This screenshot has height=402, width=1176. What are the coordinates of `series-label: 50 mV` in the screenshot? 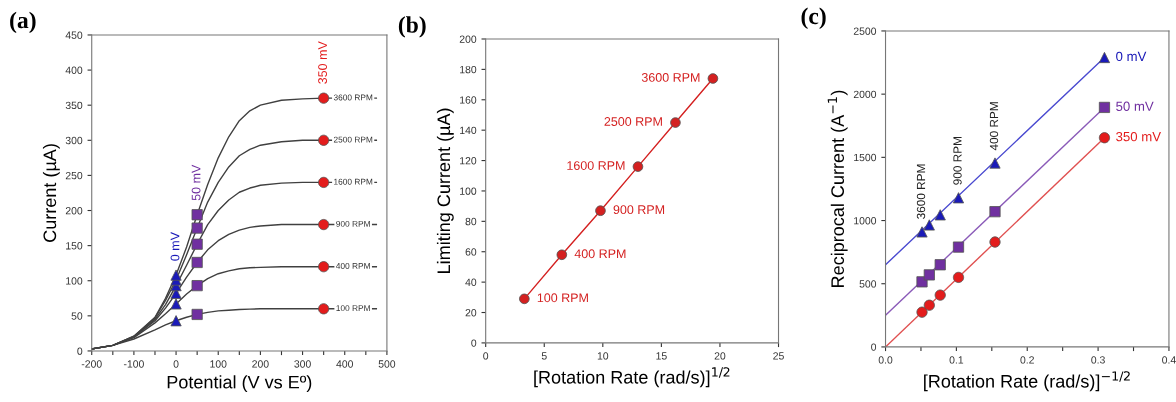 It's located at (1135, 106).